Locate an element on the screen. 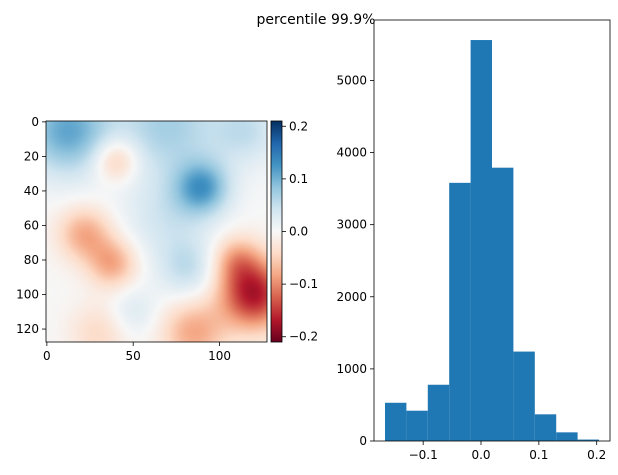 The image size is (618, 475). colorbar-tick-label: −0.1 is located at coordinates (303, 284).